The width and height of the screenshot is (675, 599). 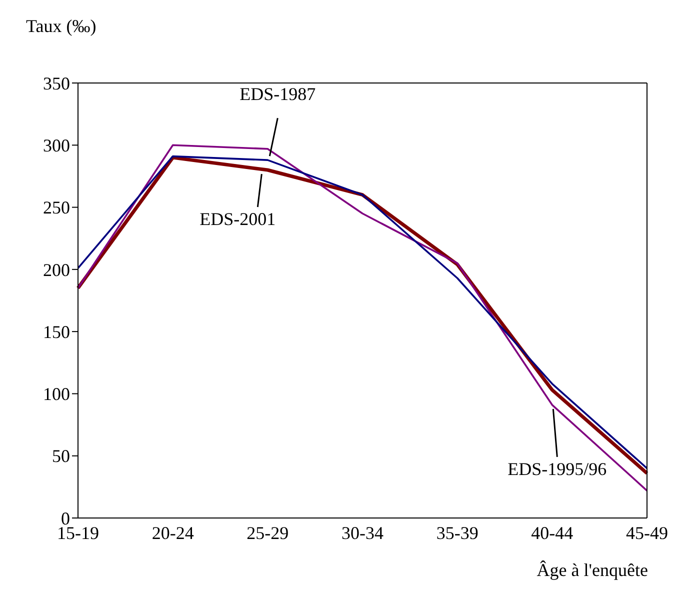 I want to click on y-axis-title: Taux (‰), so click(x=61, y=26).